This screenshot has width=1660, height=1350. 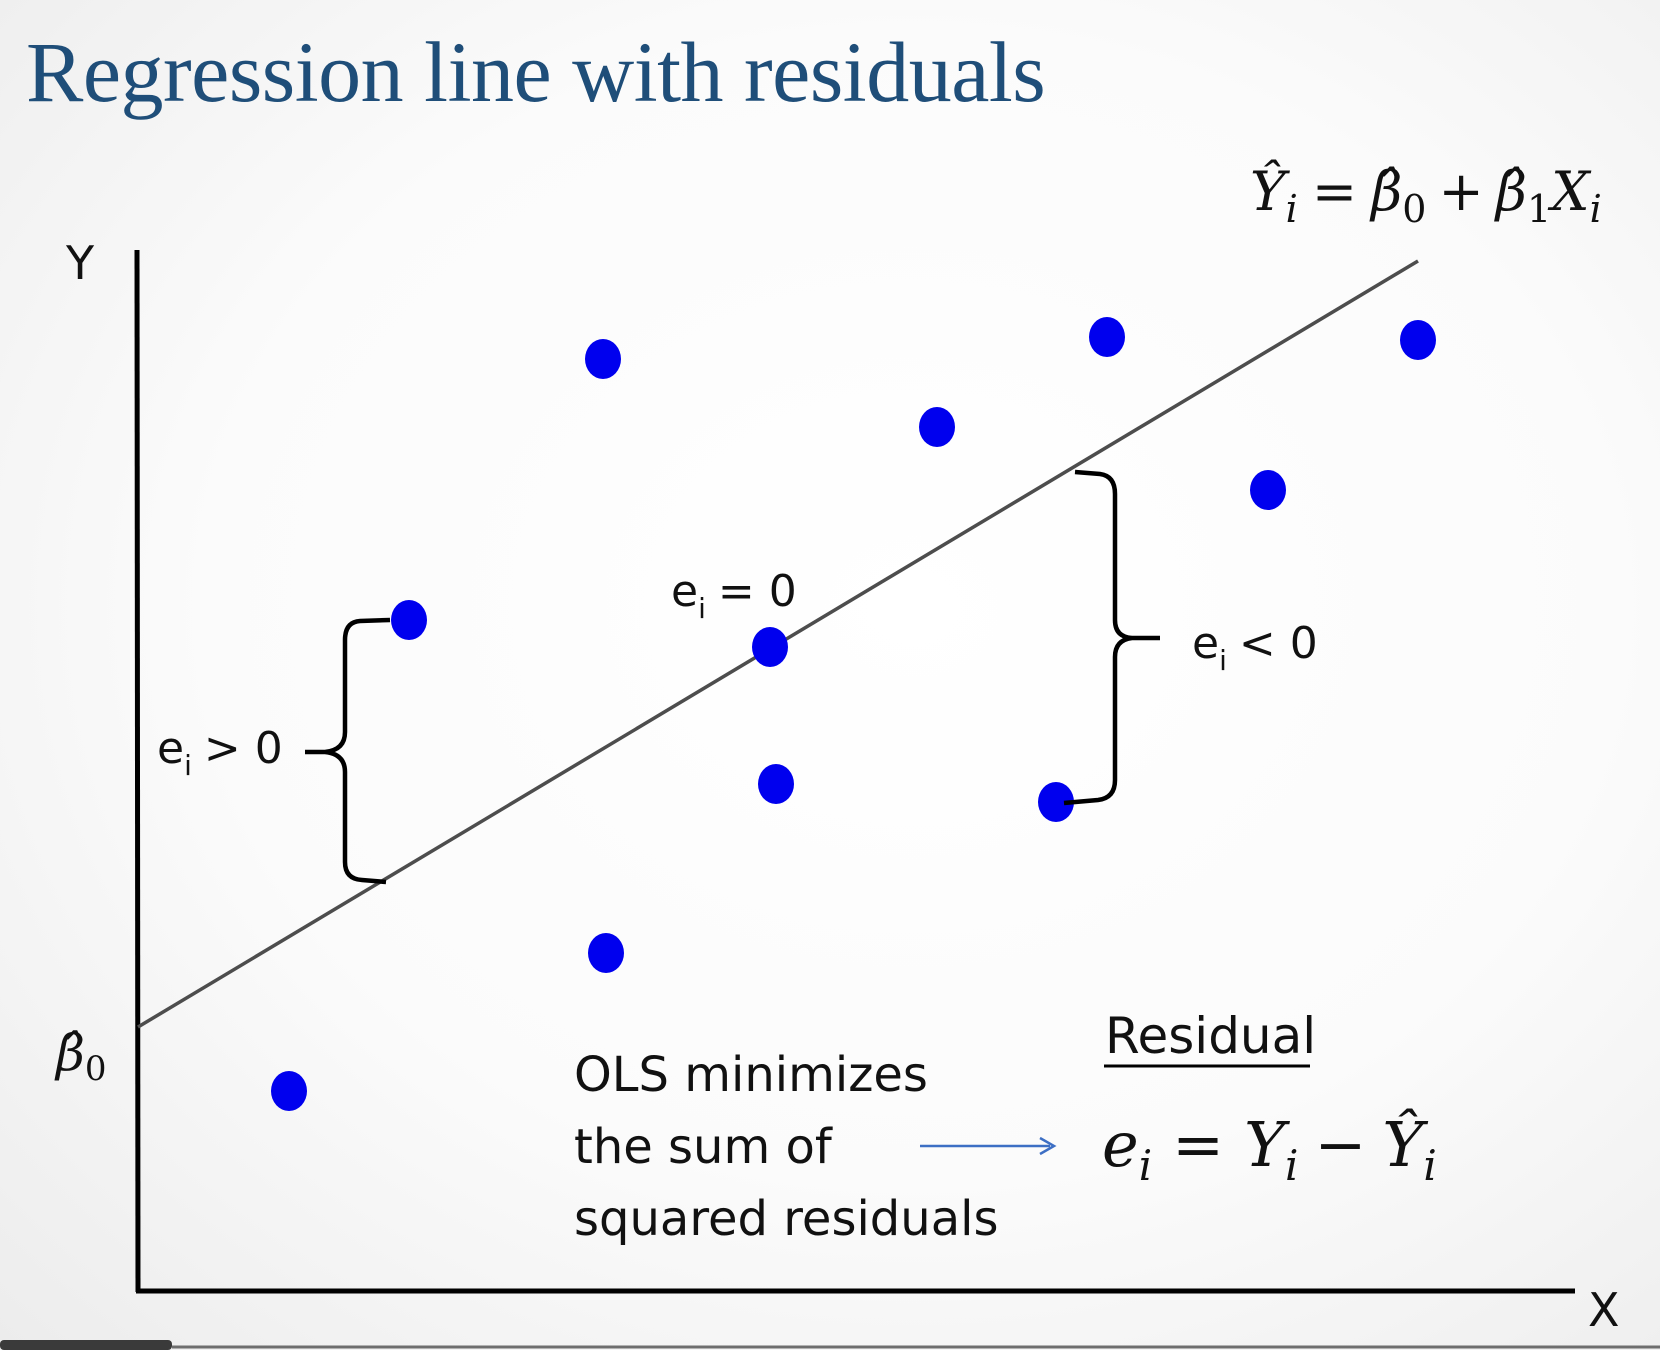 What do you see at coordinates (734, 595) in the screenshot?
I see `zero-residual-label: ei = 0` at bounding box center [734, 595].